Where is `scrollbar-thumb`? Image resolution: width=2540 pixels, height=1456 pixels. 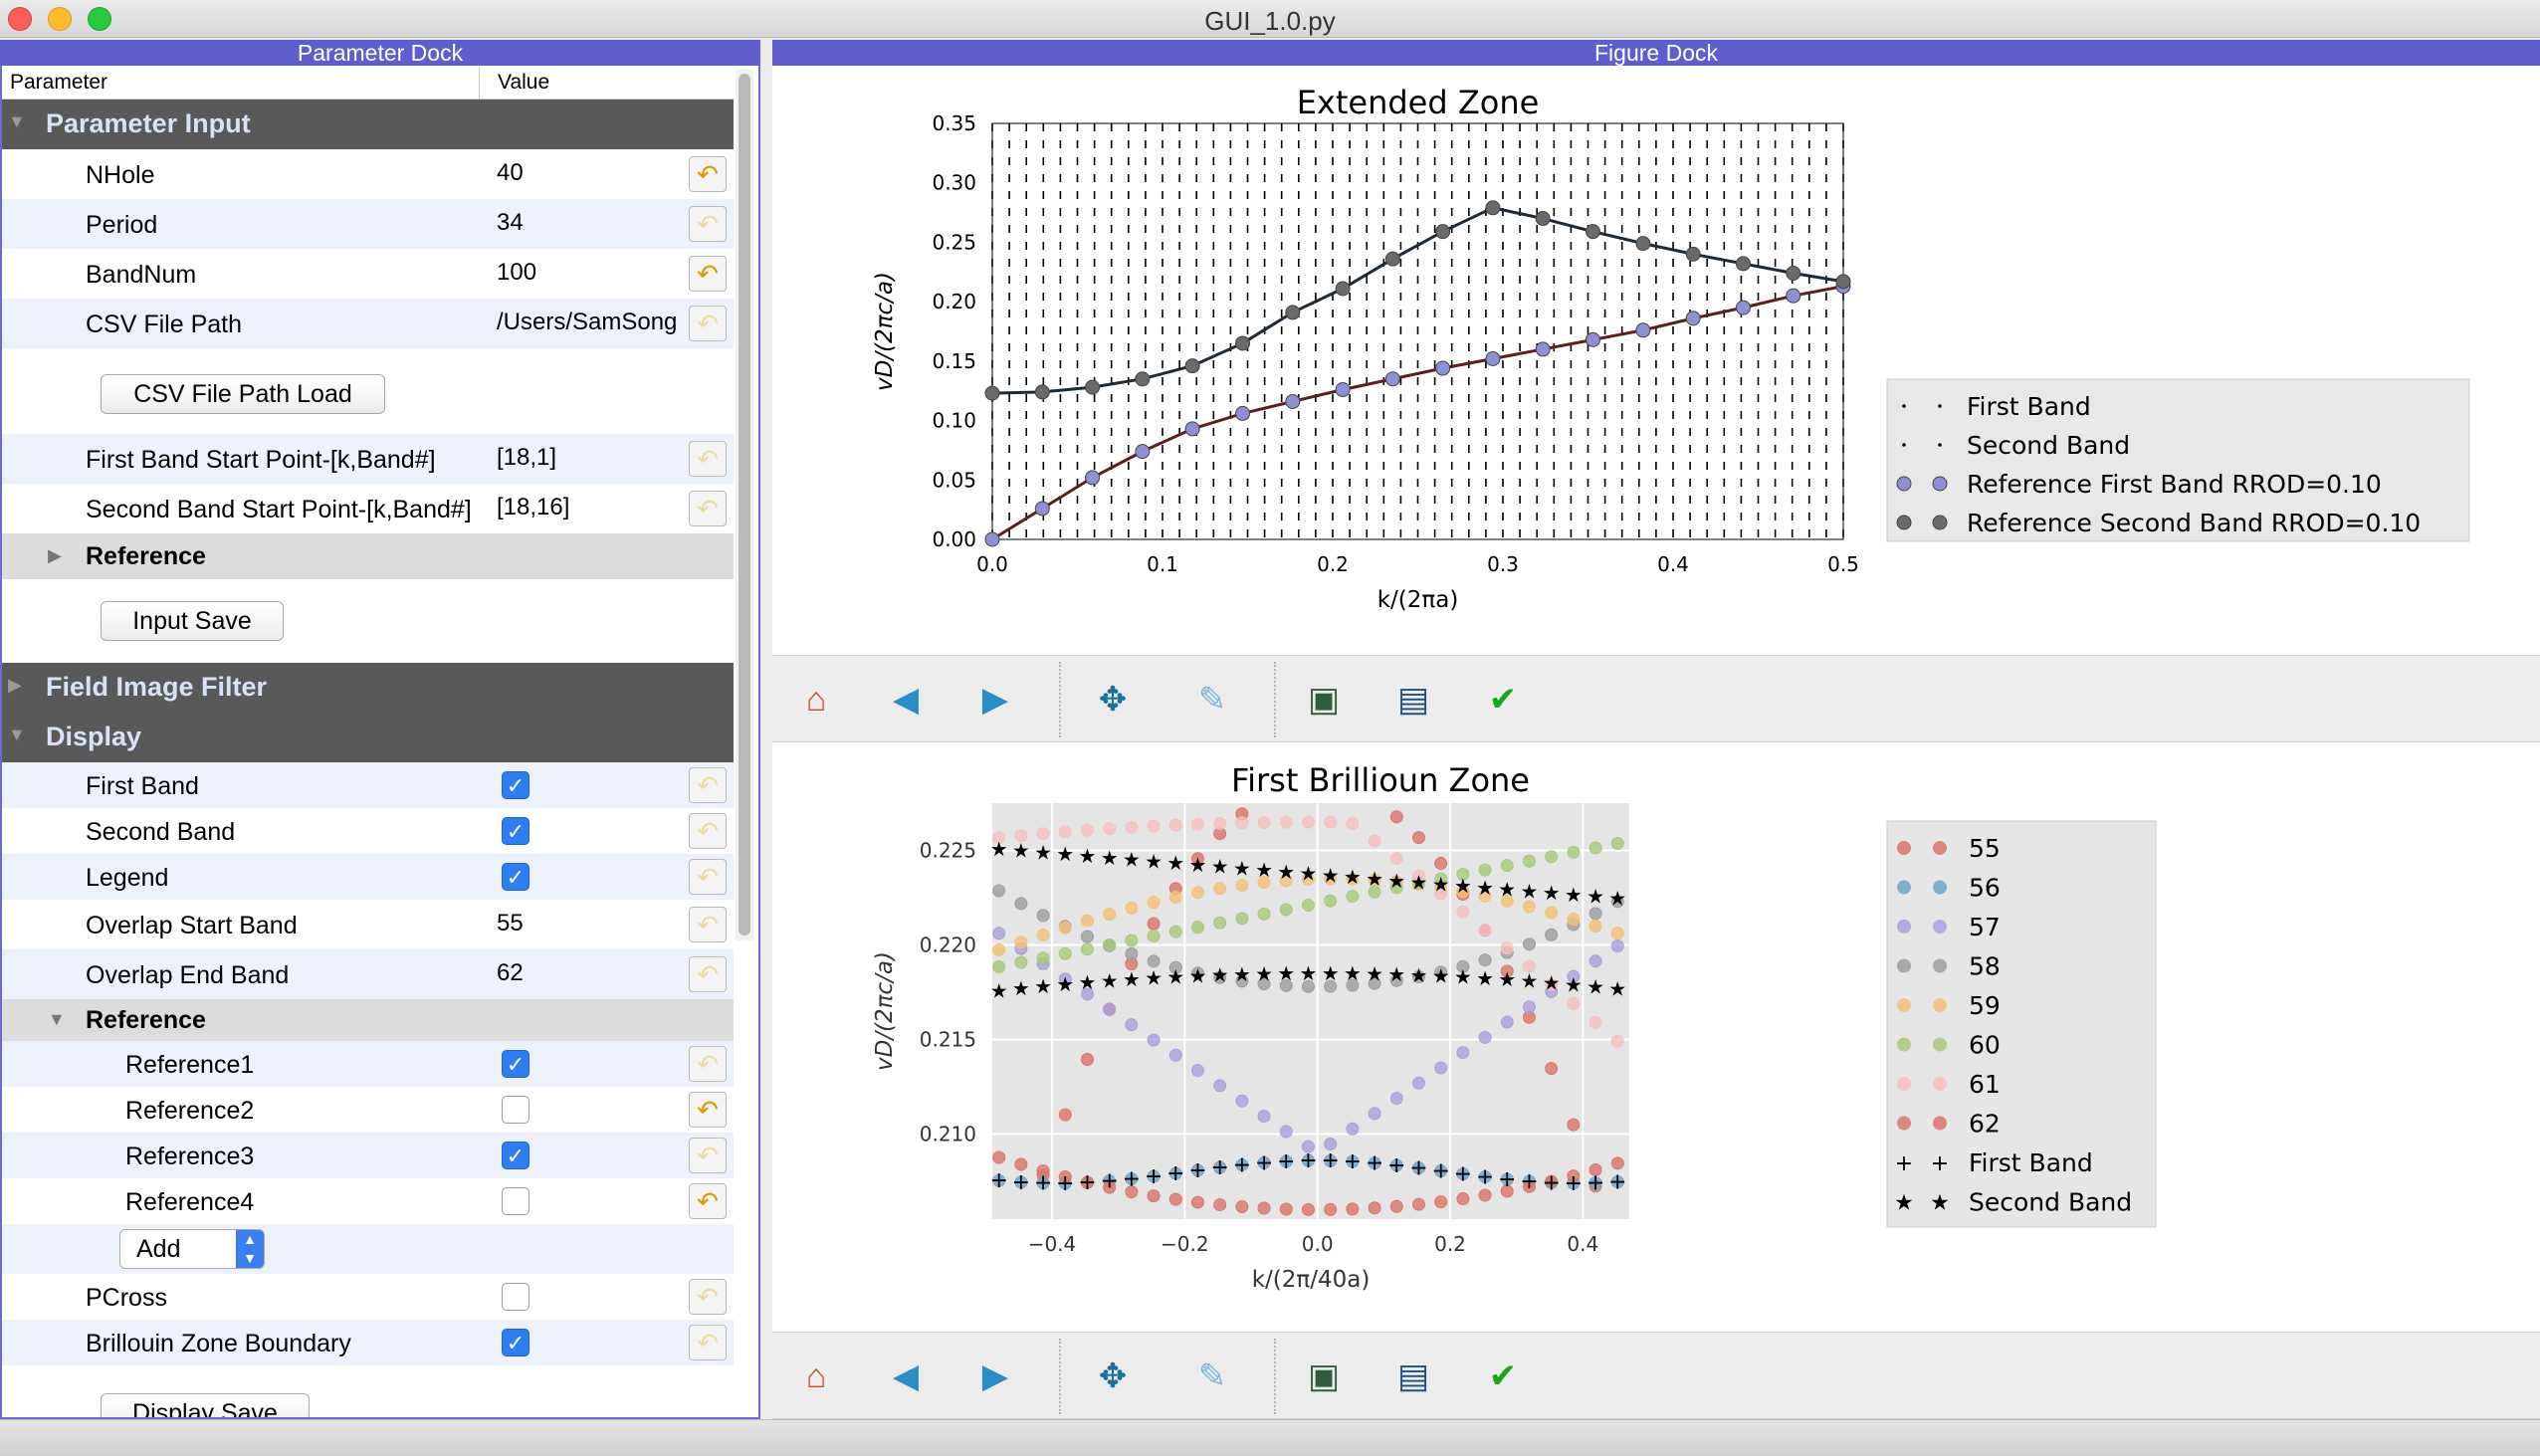
scrollbar-thumb is located at coordinates (744, 505).